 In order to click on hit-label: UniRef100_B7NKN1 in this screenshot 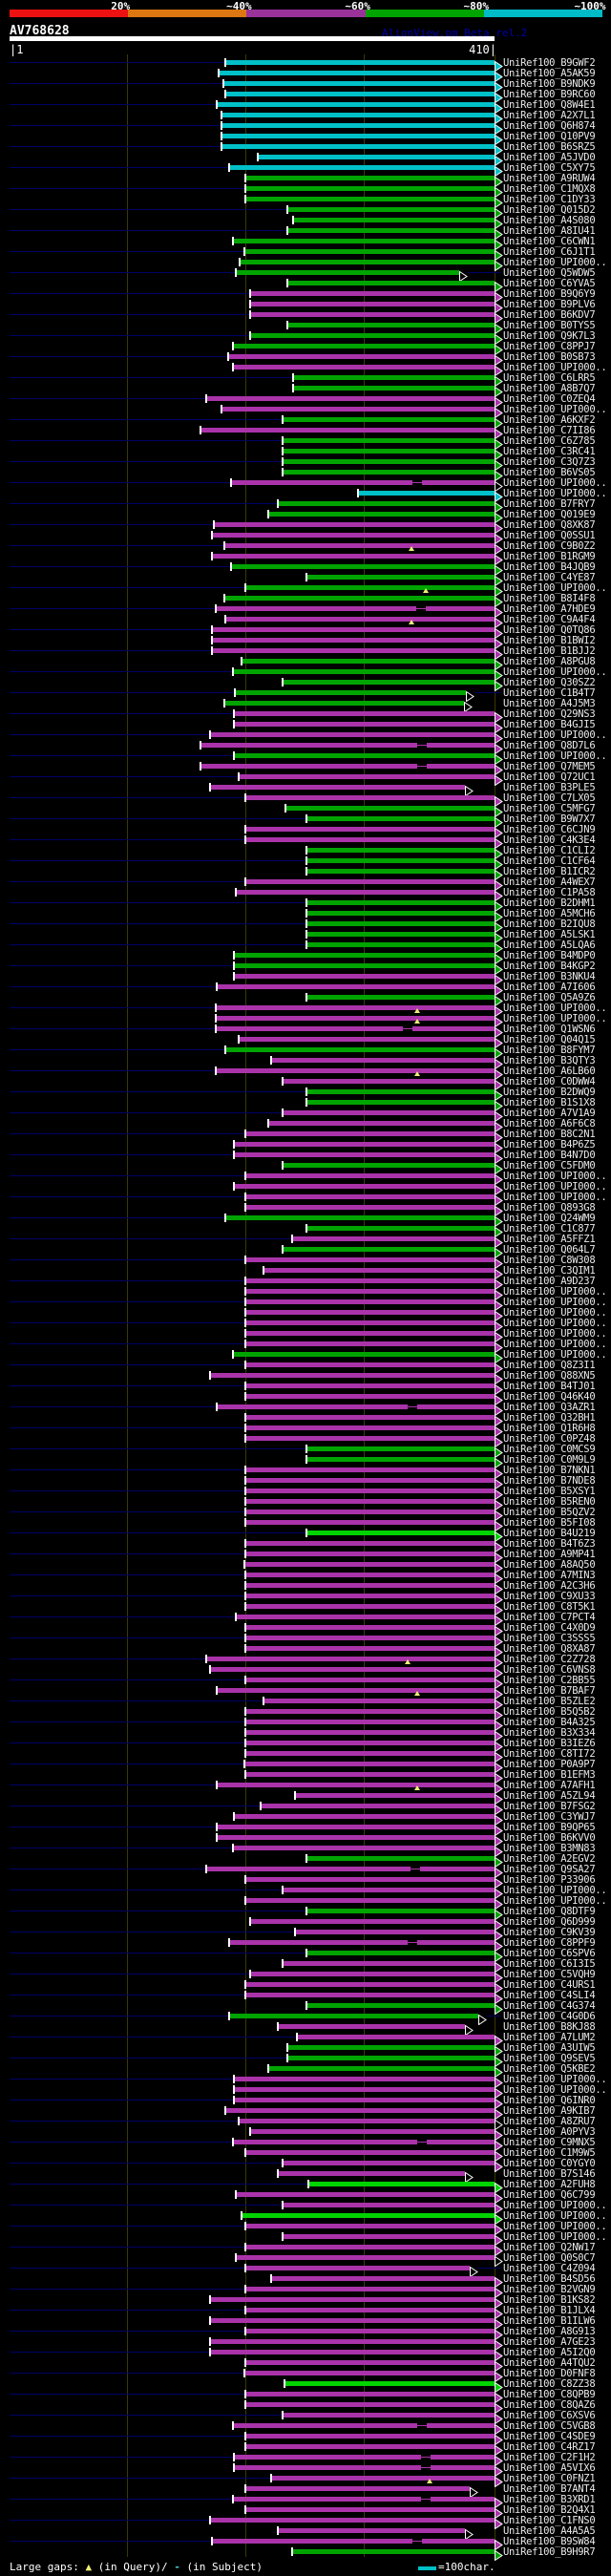, I will do `click(550, 1470)`.